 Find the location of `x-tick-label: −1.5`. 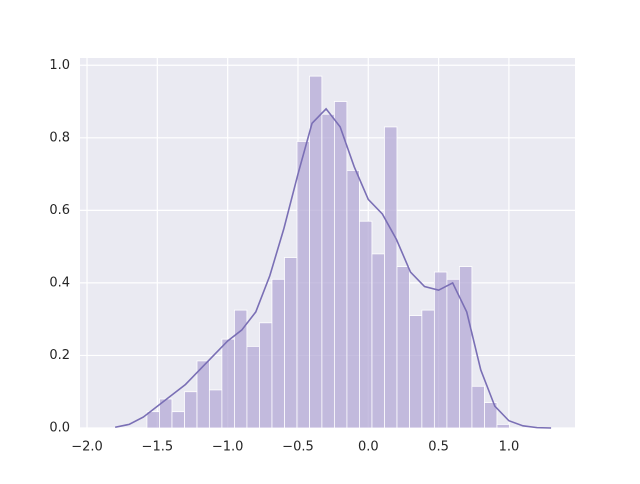

x-tick-label: −1.5 is located at coordinates (158, 447).